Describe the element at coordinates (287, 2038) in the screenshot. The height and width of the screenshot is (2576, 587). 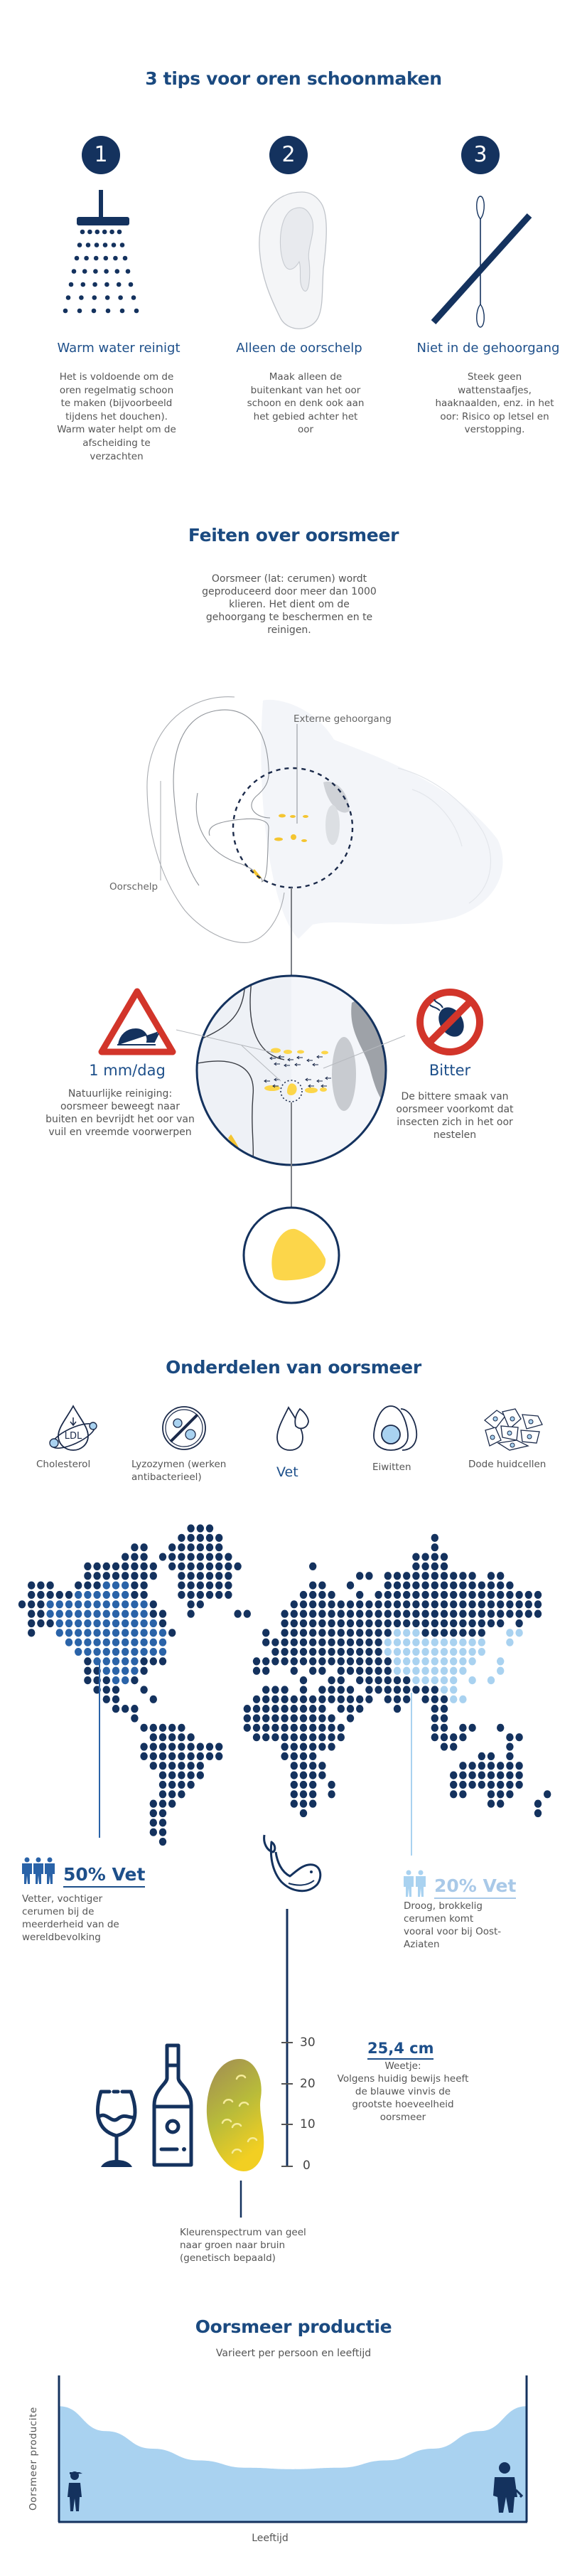
I see `ruler` at that location.